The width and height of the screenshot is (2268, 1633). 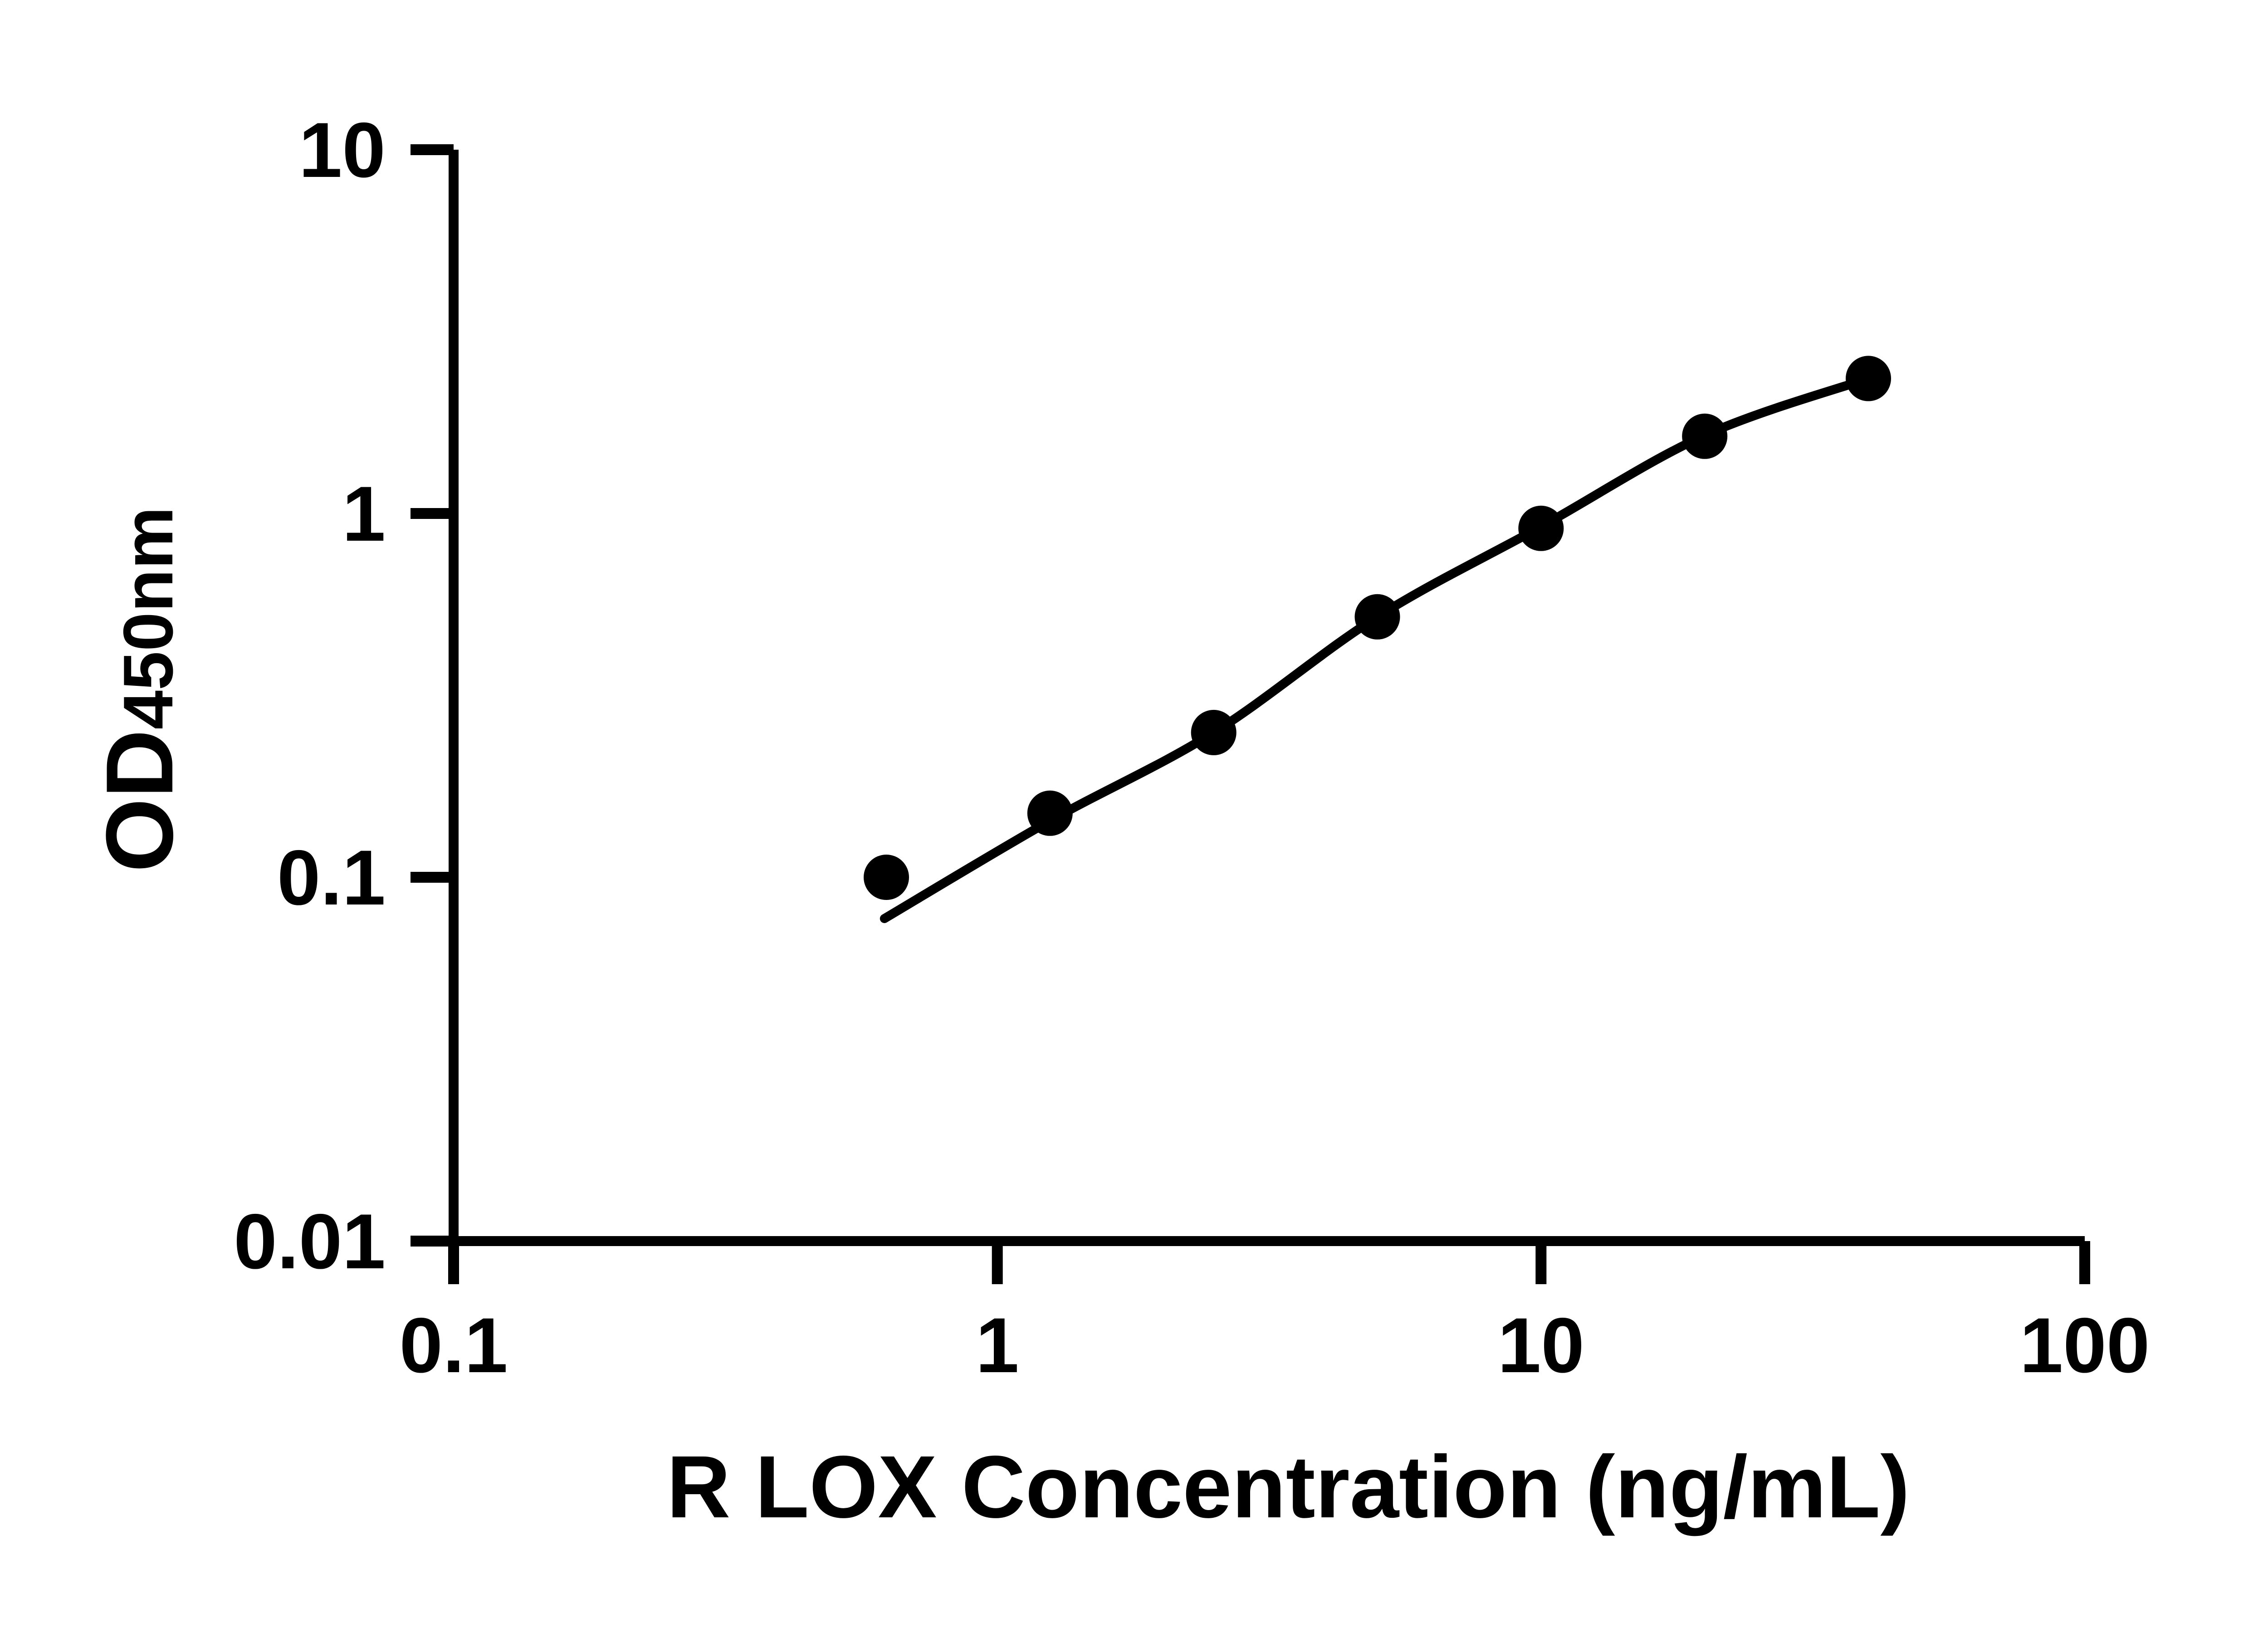 What do you see at coordinates (433, 695) in the screenshot?
I see `y-axis-tick-marks` at bounding box center [433, 695].